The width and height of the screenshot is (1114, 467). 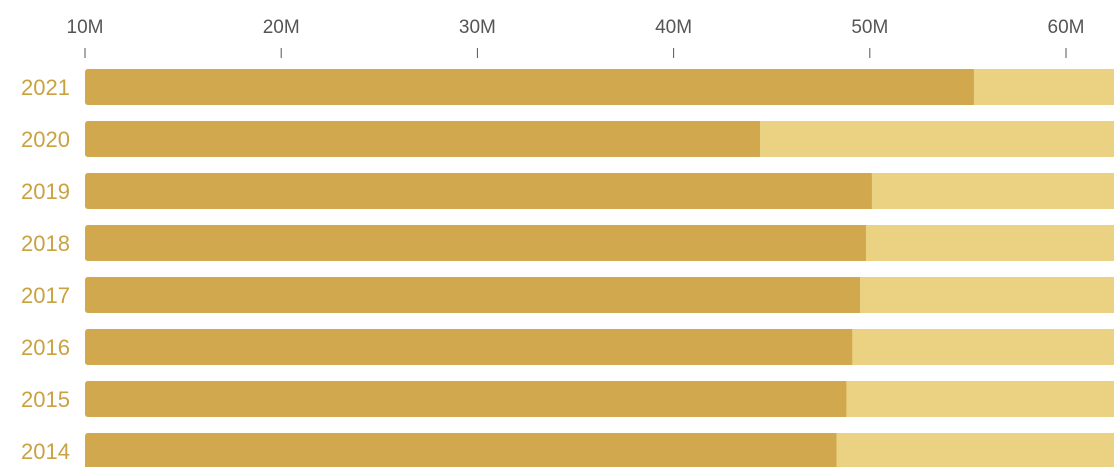 What do you see at coordinates (45, 347) in the screenshot?
I see `year-label: 2016` at bounding box center [45, 347].